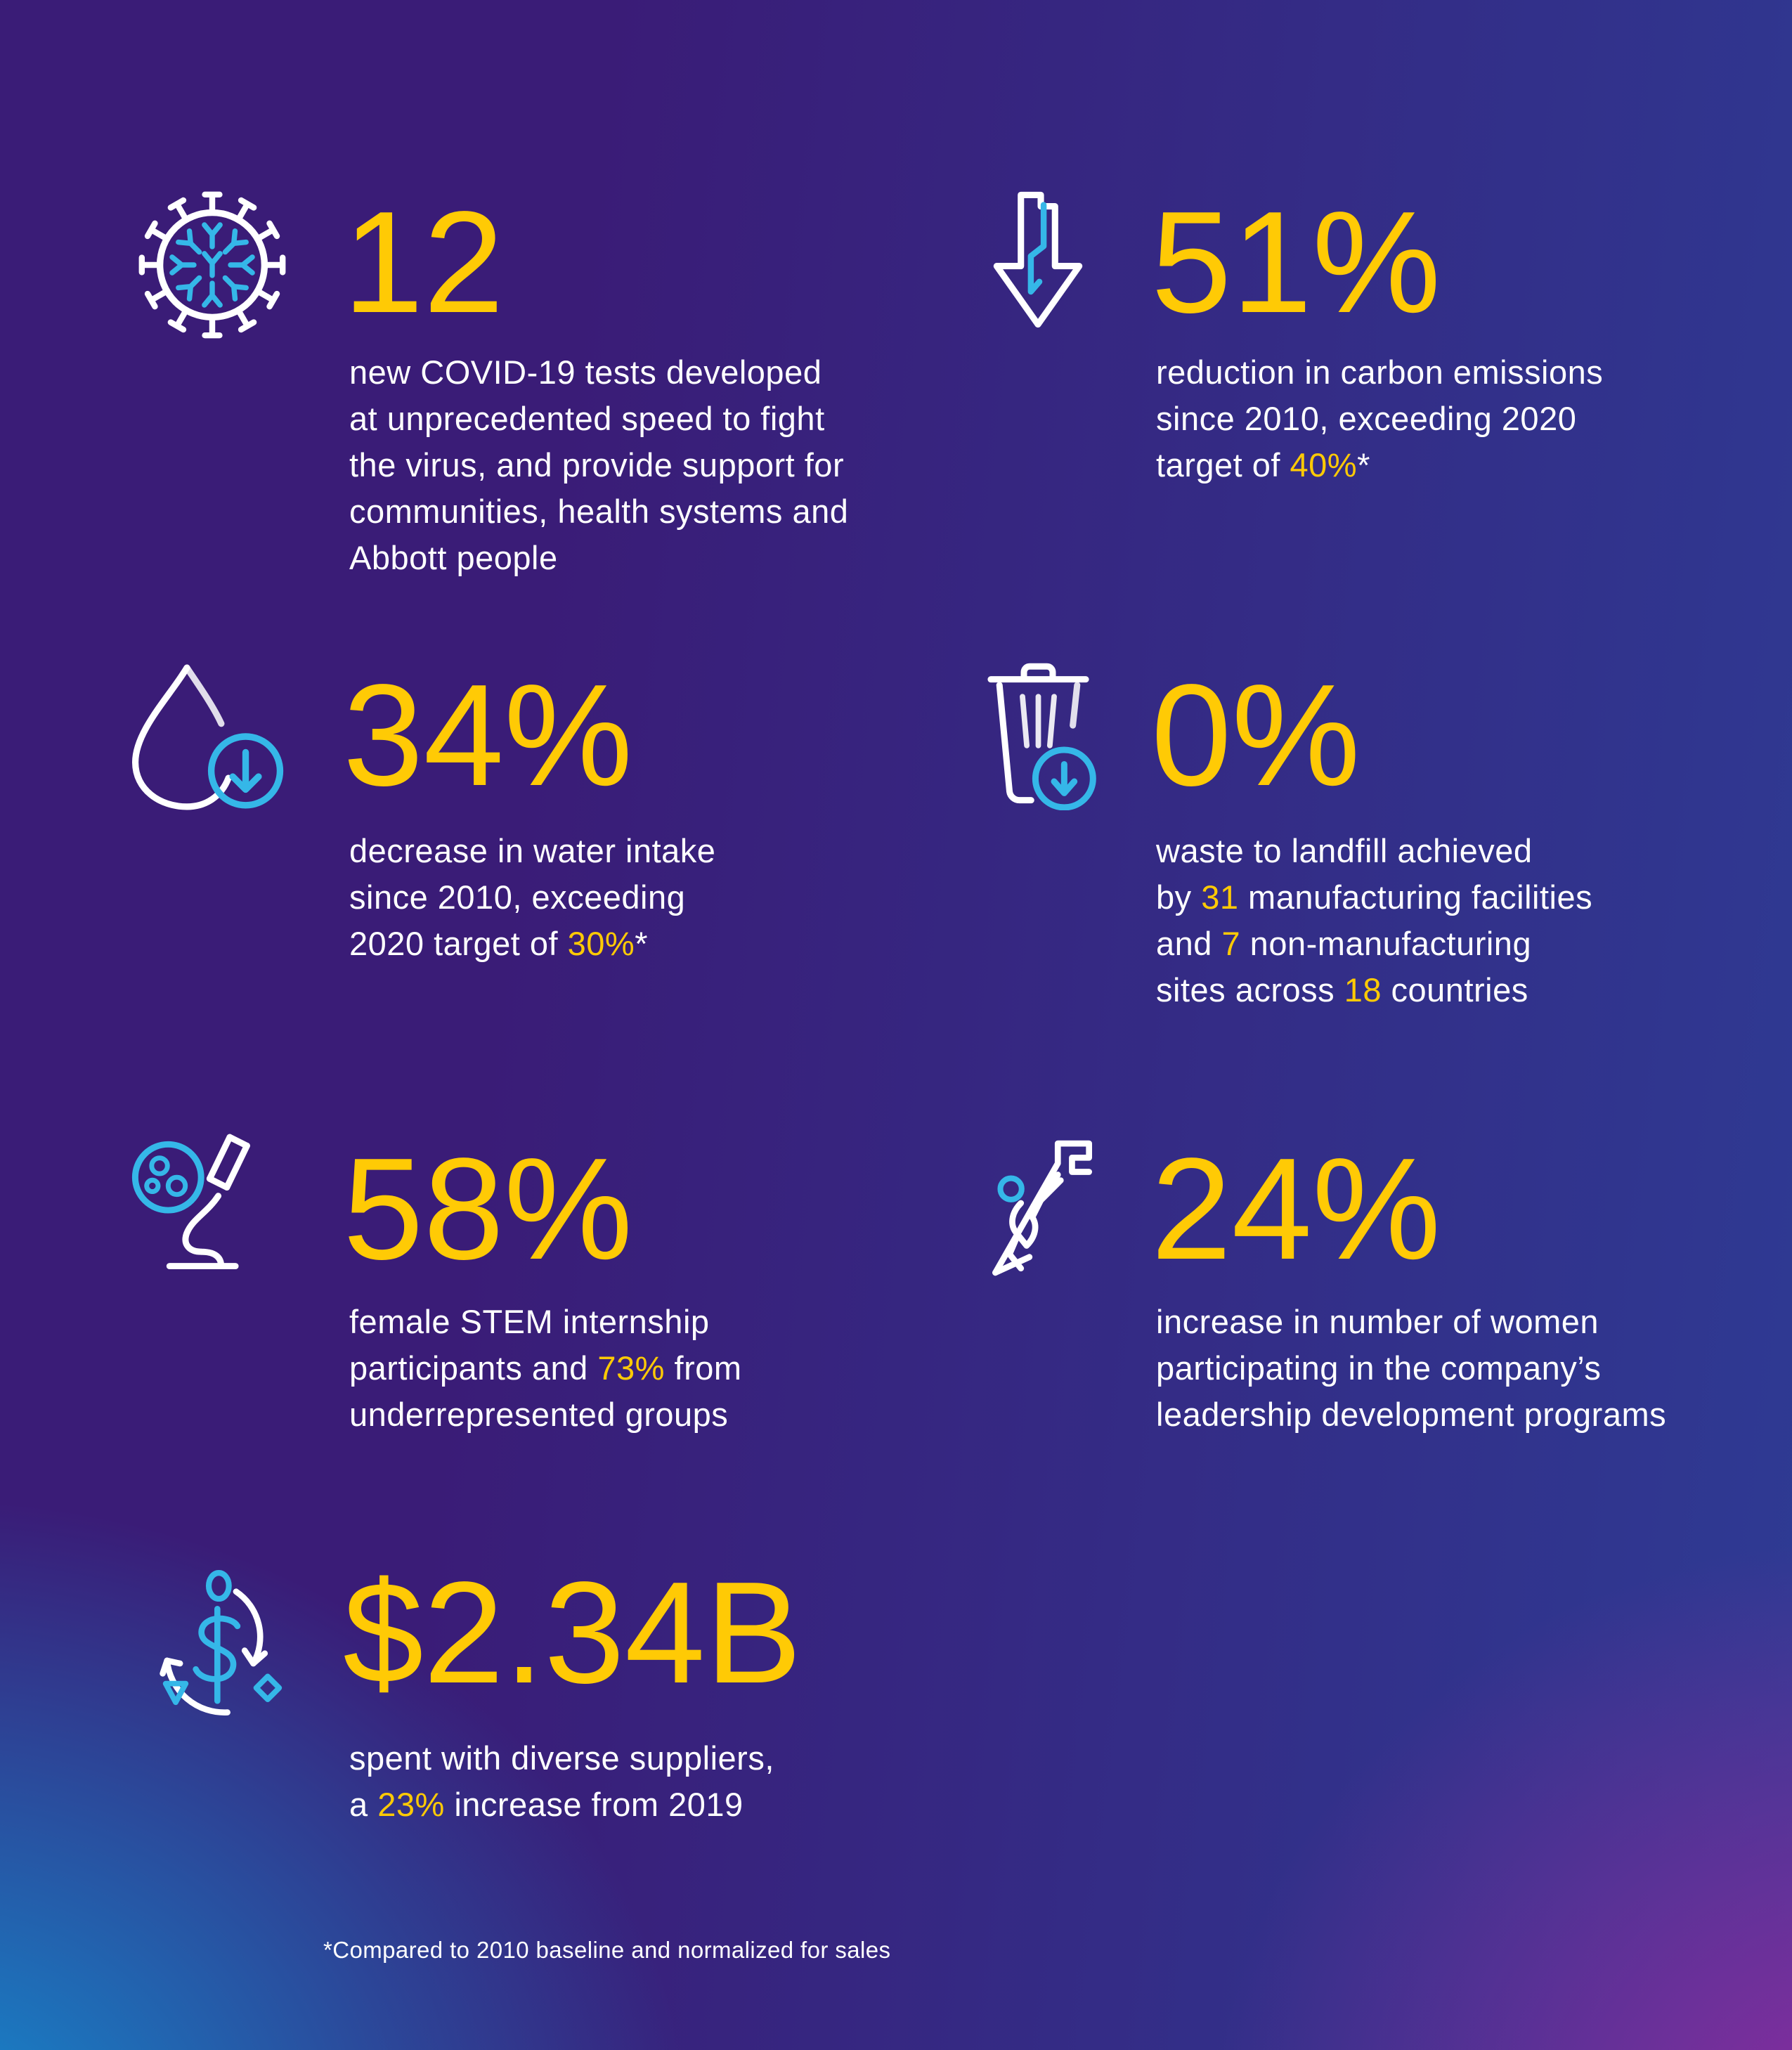 The height and width of the screenshot is (2050, 1792). What do you see at coordinates (572, 1632) in the screenshot?
I see `stat-value: $2.34B` at bounding box center [572, 1632].